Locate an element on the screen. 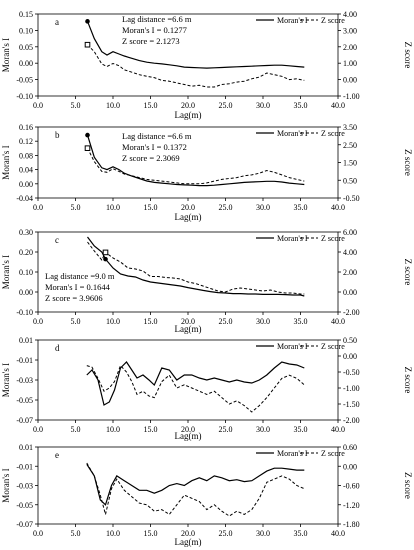  y-tick-label: 0.10 is located at coordinates (26, 272).